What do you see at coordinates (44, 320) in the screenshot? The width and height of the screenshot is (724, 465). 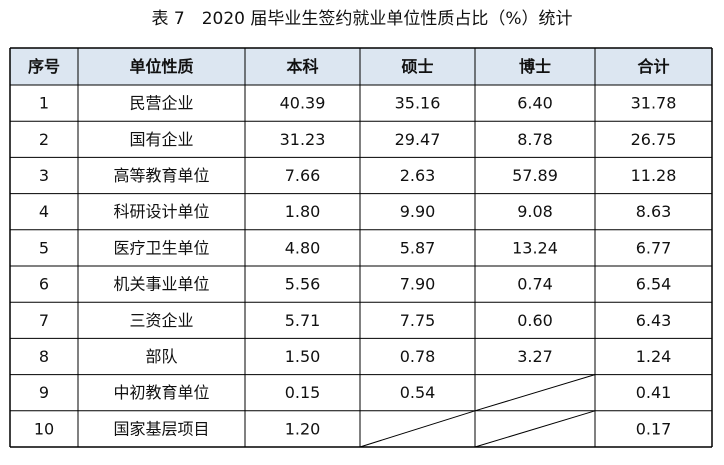 I see `row-index: 7` at bounding box center [44, 320].